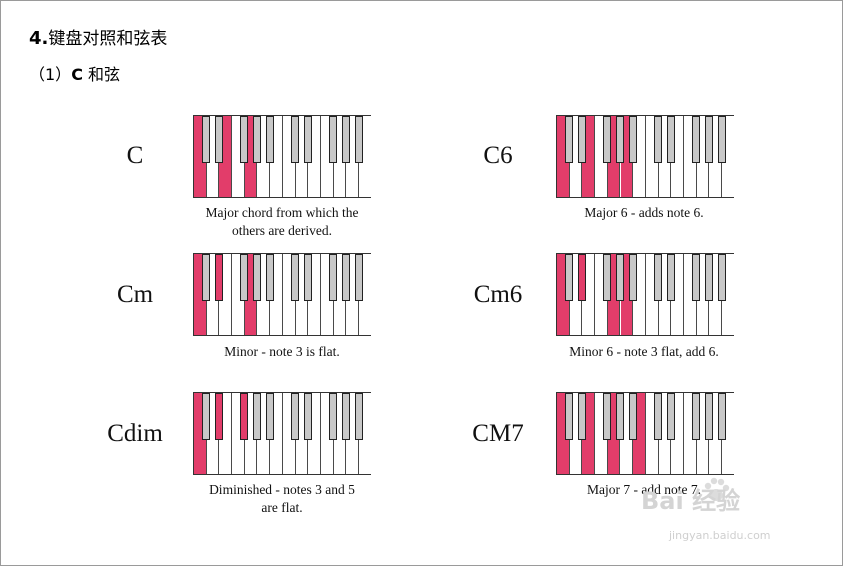  I want to click on chord-name-cdim: Cdim, so click(135, 433).